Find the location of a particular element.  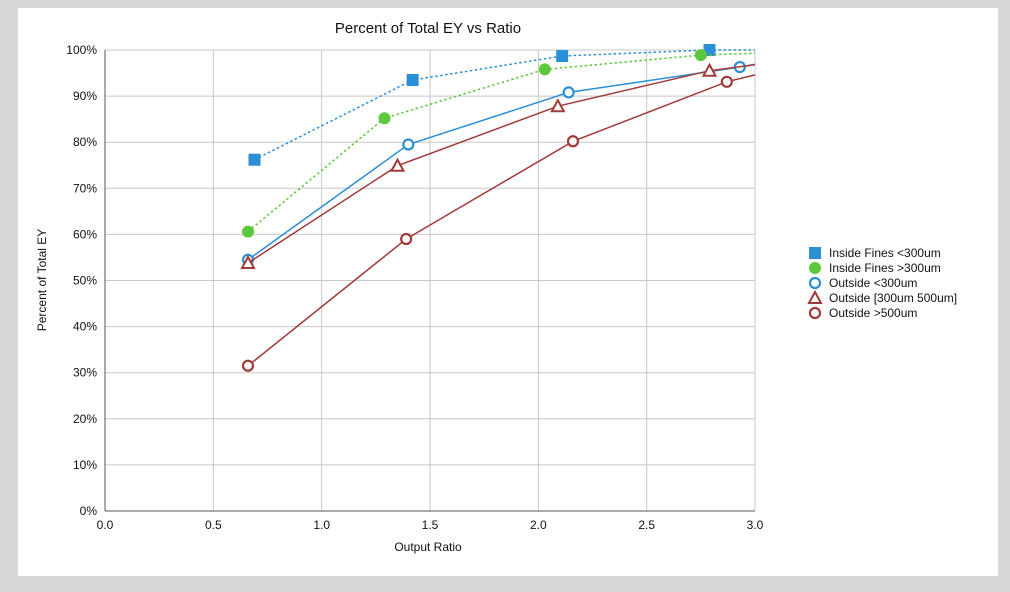

legend-item: Inside Fines <300um is located at coordinates (875, 253).